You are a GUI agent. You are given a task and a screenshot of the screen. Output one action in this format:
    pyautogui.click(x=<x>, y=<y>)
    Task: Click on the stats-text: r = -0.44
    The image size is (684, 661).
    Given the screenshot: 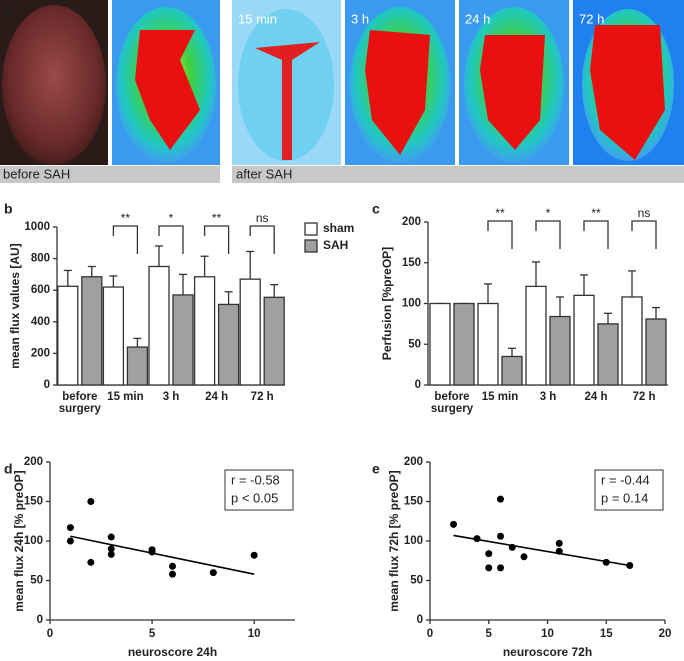 What is the action you would take?
    pyautogui.click(x=625, y=479)
    